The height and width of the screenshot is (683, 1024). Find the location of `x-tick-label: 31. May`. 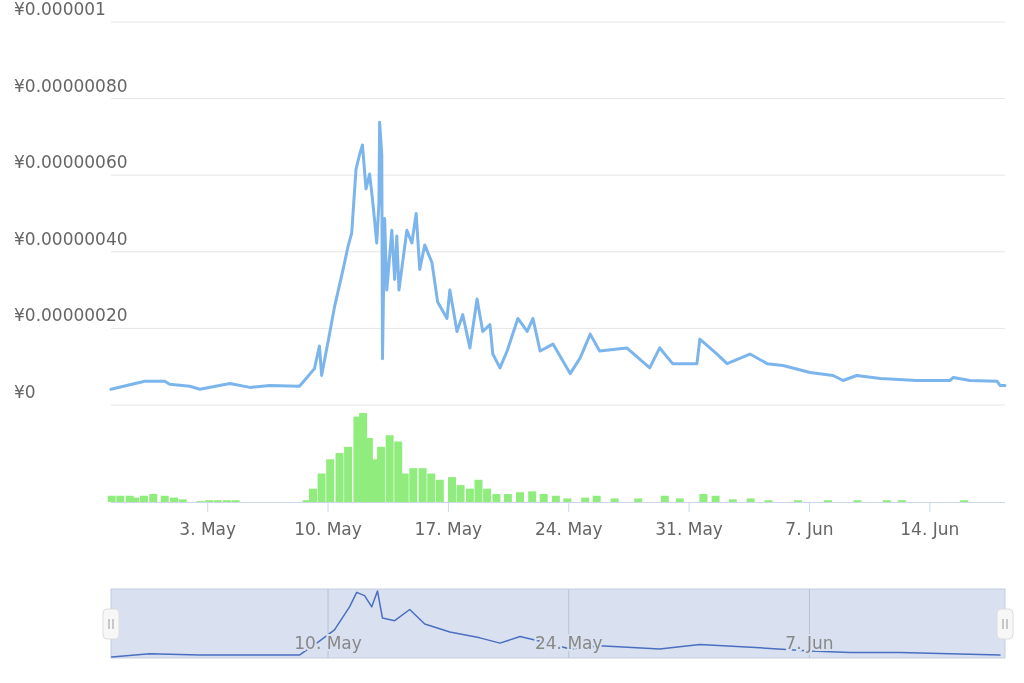

x-tick-label: 31. May is located at coordinates (689, 529).